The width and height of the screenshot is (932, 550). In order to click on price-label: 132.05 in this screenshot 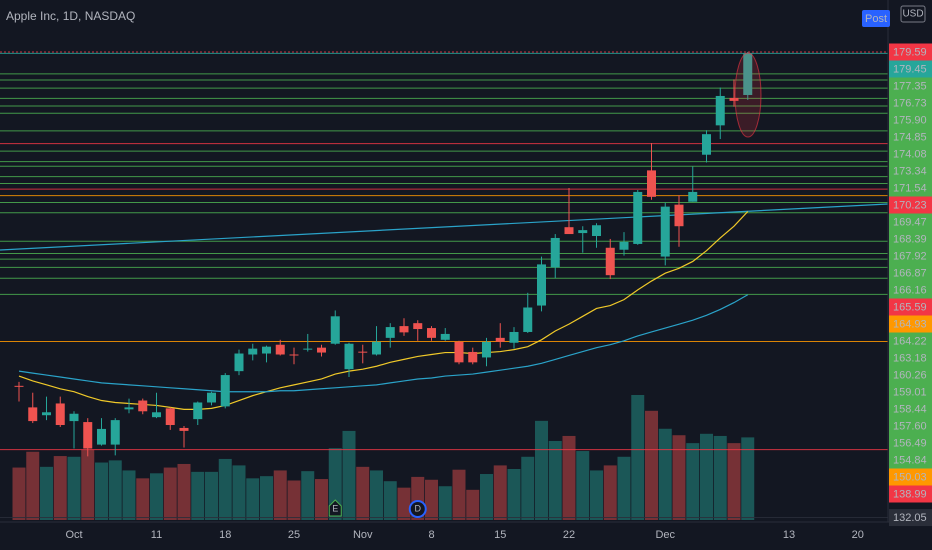, I will do `click(910, 518)`.